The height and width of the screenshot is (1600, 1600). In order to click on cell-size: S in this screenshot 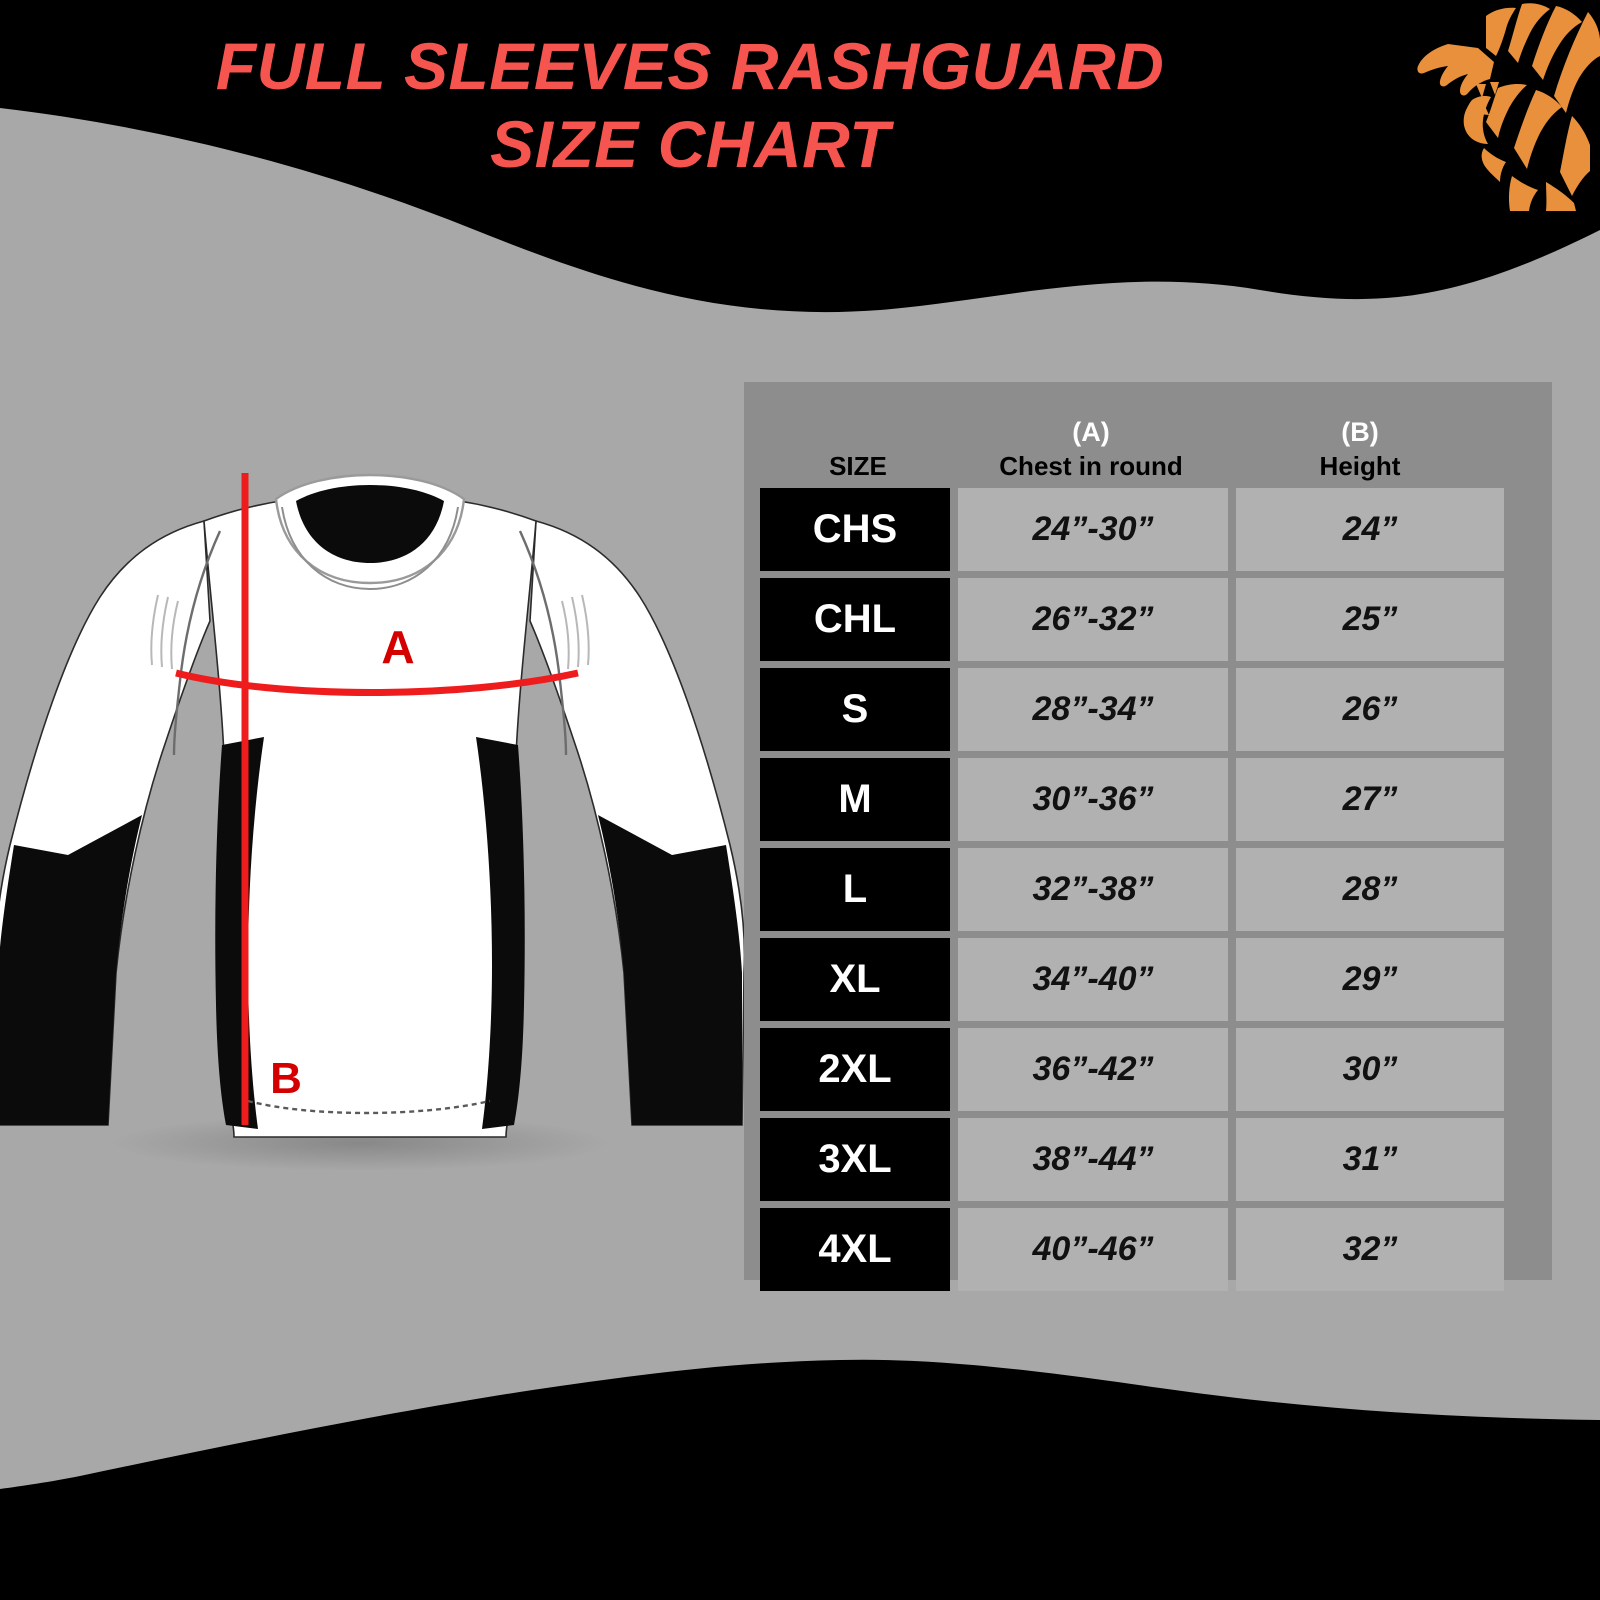, I will do `click(855, 709)`.